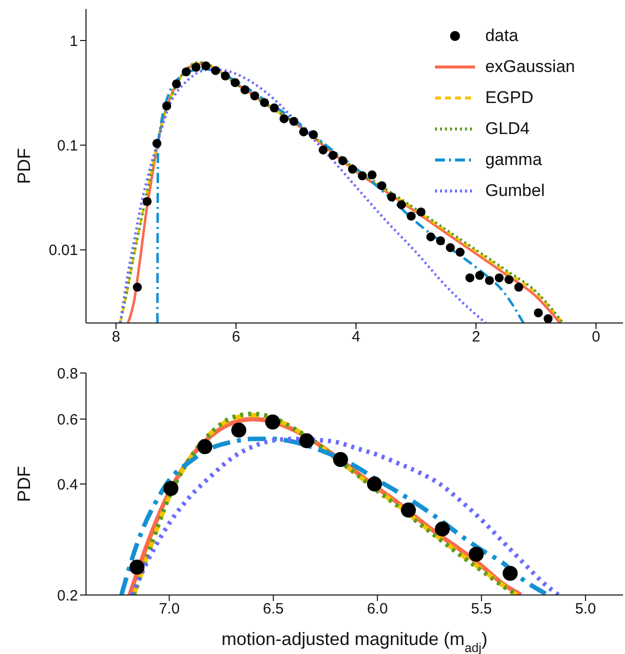  What do you see at coordinates (67, 419) in the screenshot?
I see `y-tick-label: 0.6` at bounding box center [67, 419].